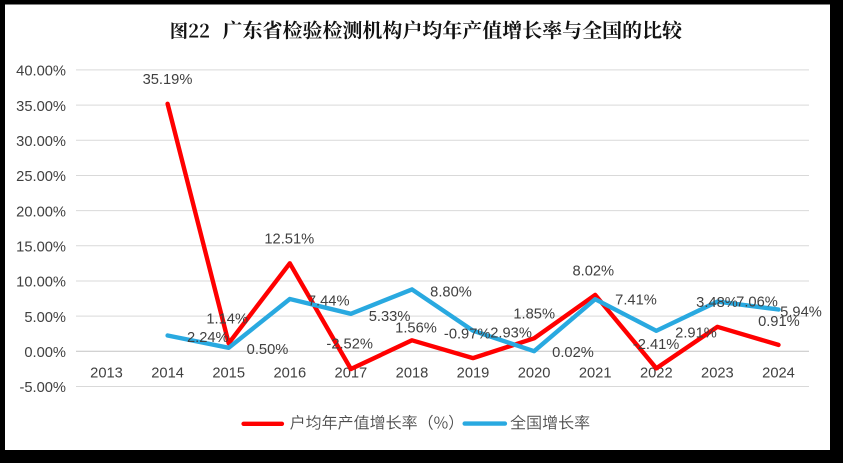  What do you see at coordinates (801, 313) in the screenshot?
I see `svg-text: 5.94%` at bounding box center [801, 313].